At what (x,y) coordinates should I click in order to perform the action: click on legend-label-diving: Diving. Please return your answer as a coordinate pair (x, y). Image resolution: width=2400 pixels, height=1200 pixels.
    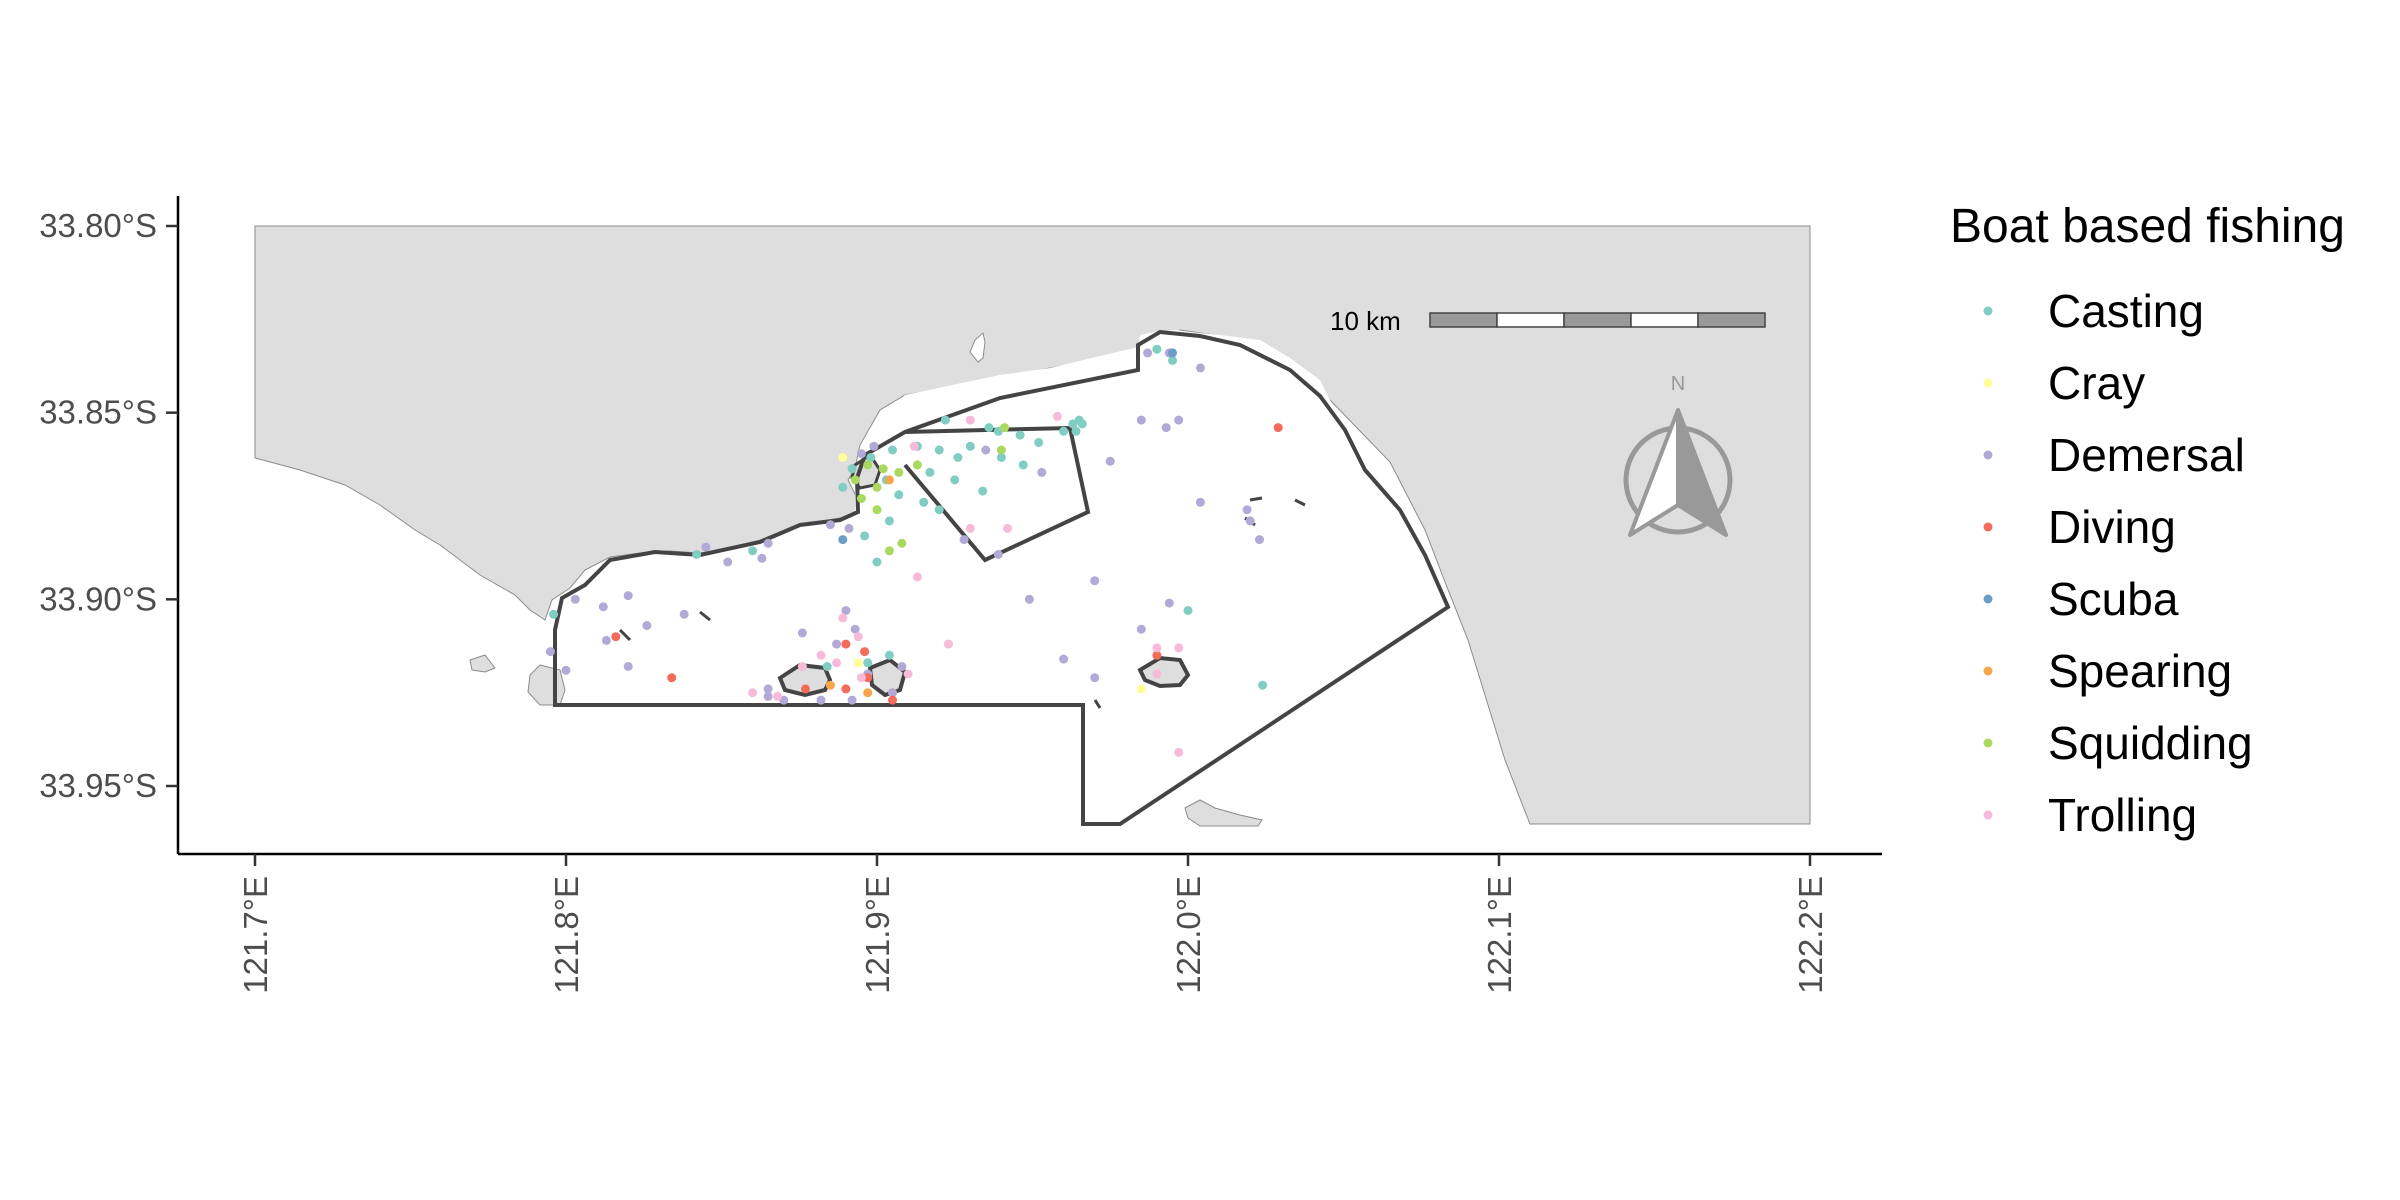
    Looking at the image, I should click on (2112, 527).